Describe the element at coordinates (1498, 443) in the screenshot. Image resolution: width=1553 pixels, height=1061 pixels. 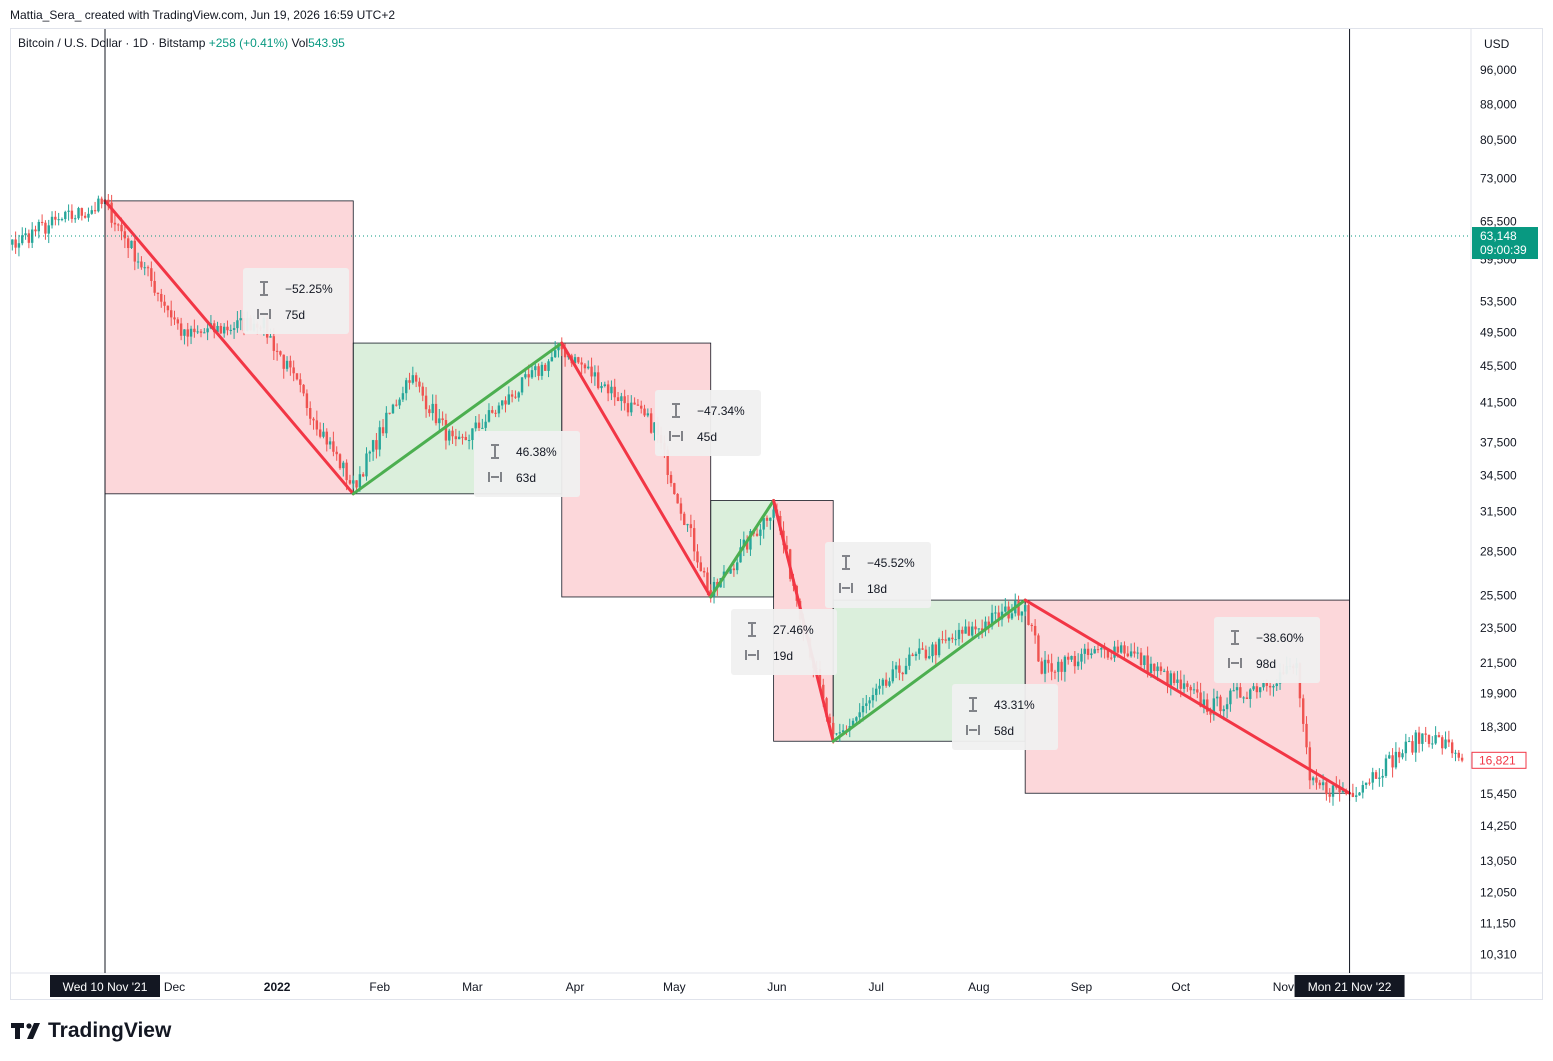
I see `price-tick: 37,500` at that location.